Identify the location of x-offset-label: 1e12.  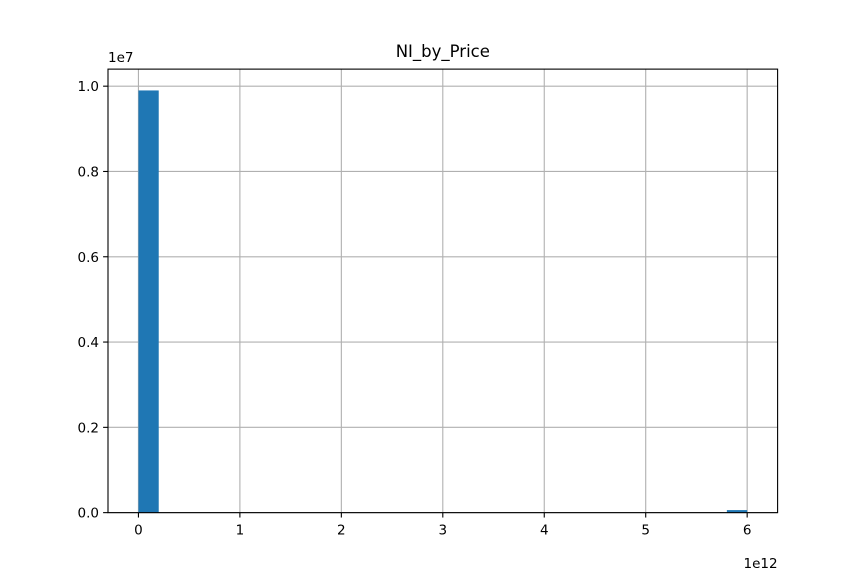
(761, 564).